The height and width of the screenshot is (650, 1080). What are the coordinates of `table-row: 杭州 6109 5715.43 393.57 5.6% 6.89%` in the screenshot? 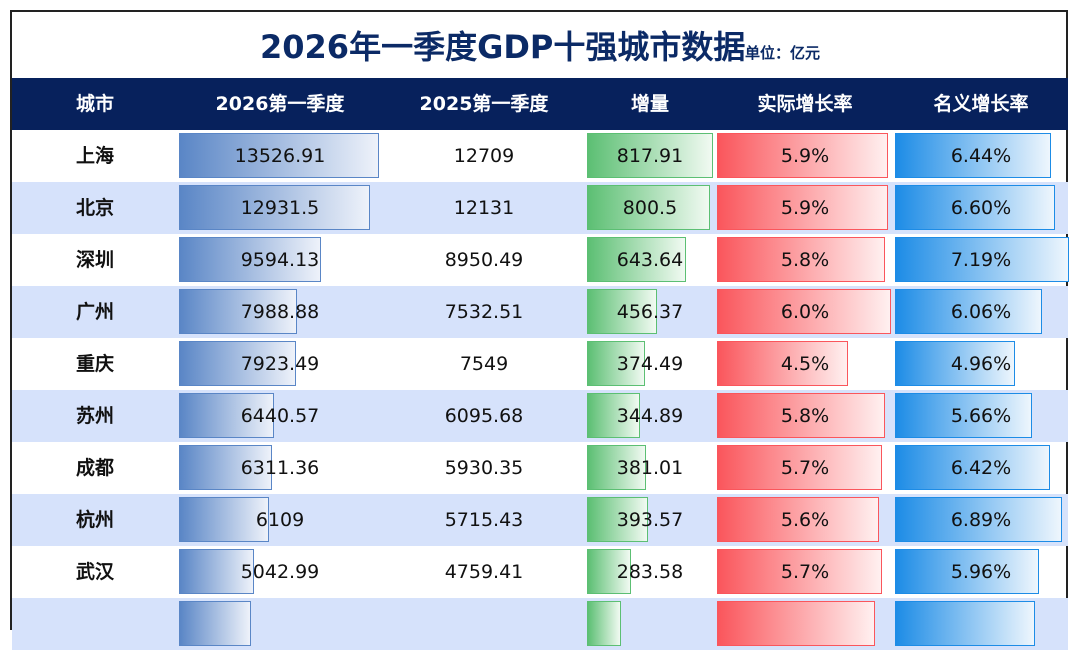 It's located at (540, 520).